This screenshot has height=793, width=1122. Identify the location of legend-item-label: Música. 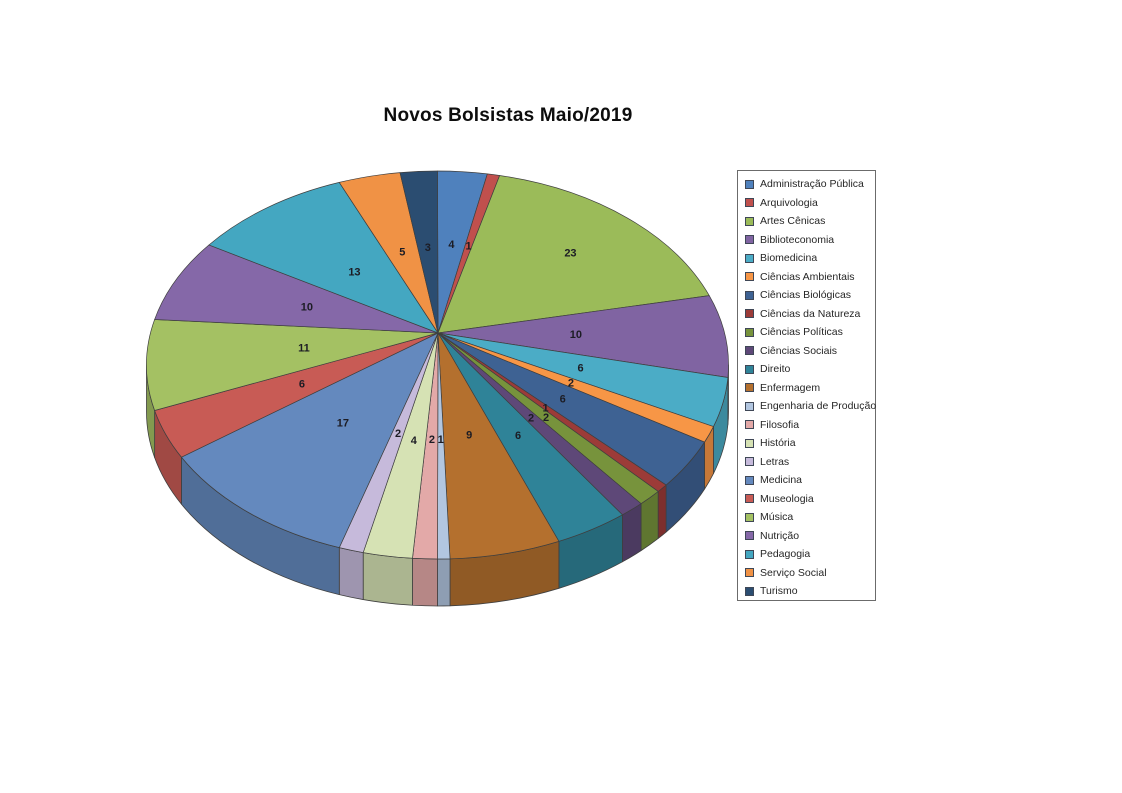
(777, 517).